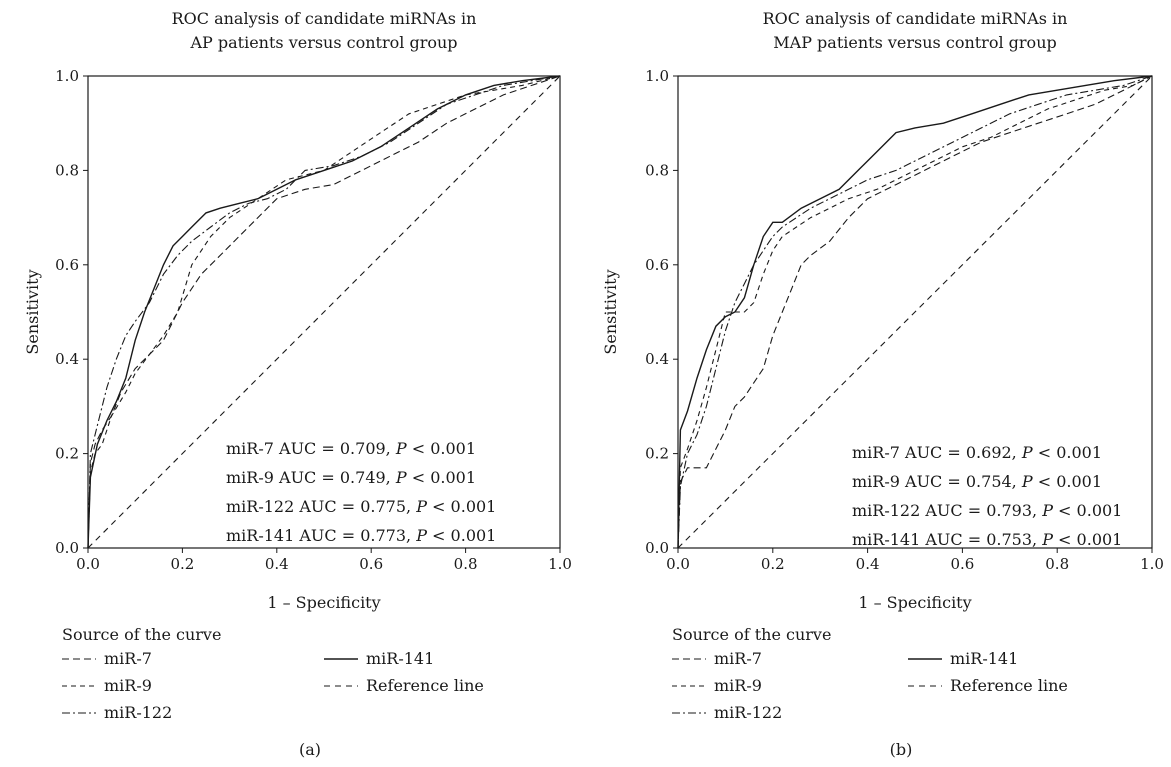 The width and height of the screenshot is (1171, 767). I want to click on auc-annotation: miR-122 AUC = 0.775, P < 0.001, so click(361, 506).